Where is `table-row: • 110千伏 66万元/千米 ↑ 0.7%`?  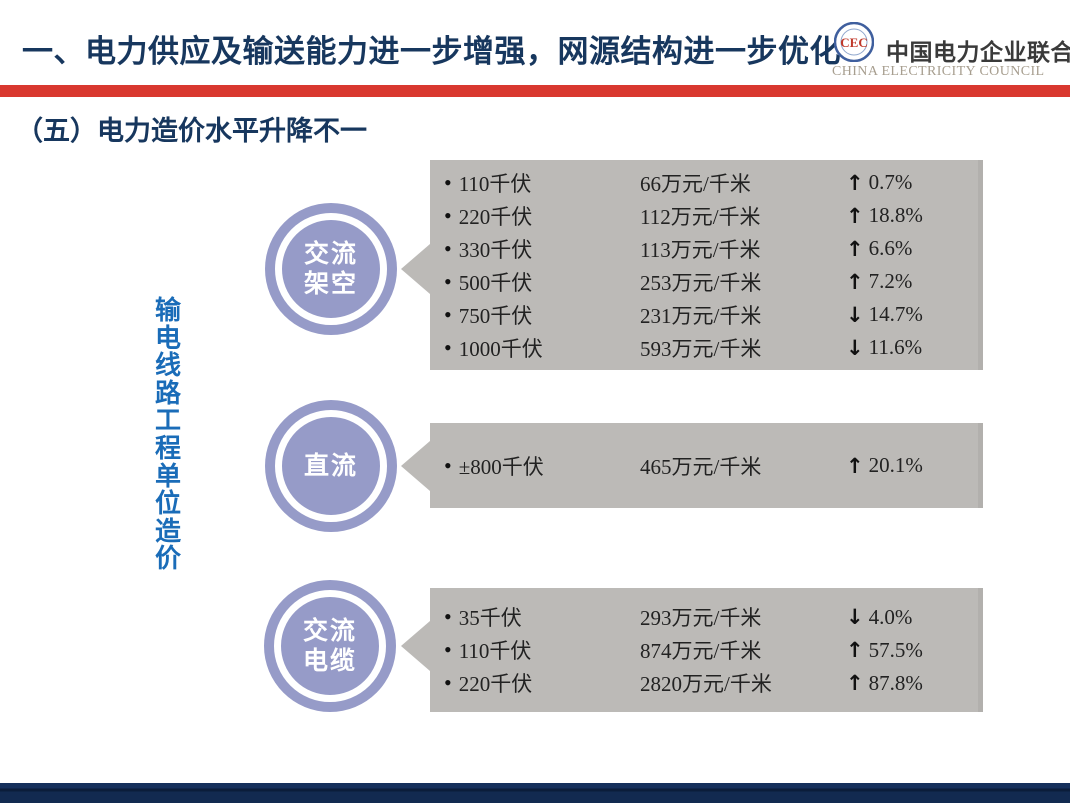 table-row: • 110千伏 66万元/千米 ↑ 0.7% is located at coordinates (711, 182).